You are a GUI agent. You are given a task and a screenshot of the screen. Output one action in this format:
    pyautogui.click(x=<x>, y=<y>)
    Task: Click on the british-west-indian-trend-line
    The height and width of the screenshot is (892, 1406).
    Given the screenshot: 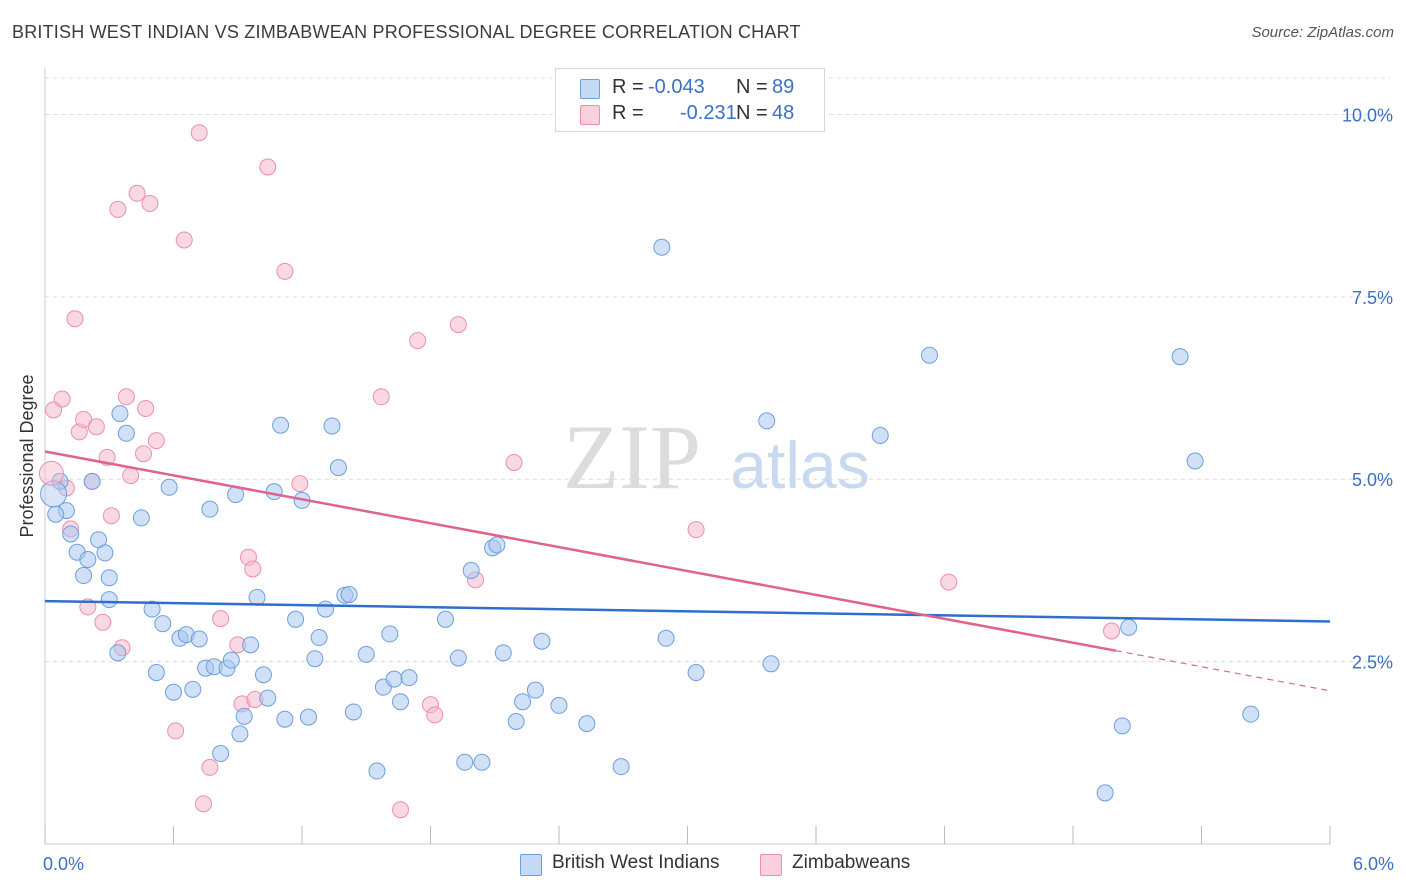 What is the action you would take?
    pyautogui.click(x=687, y=611)
    